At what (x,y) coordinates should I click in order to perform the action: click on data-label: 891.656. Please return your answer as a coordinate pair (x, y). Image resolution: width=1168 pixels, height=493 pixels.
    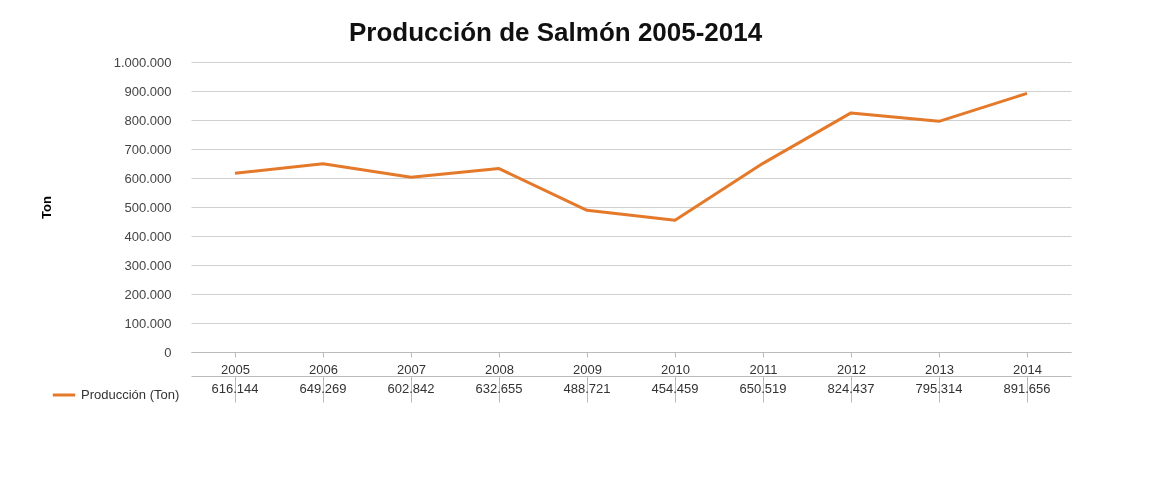
    Looking at the image, I should click on (1027, 388).